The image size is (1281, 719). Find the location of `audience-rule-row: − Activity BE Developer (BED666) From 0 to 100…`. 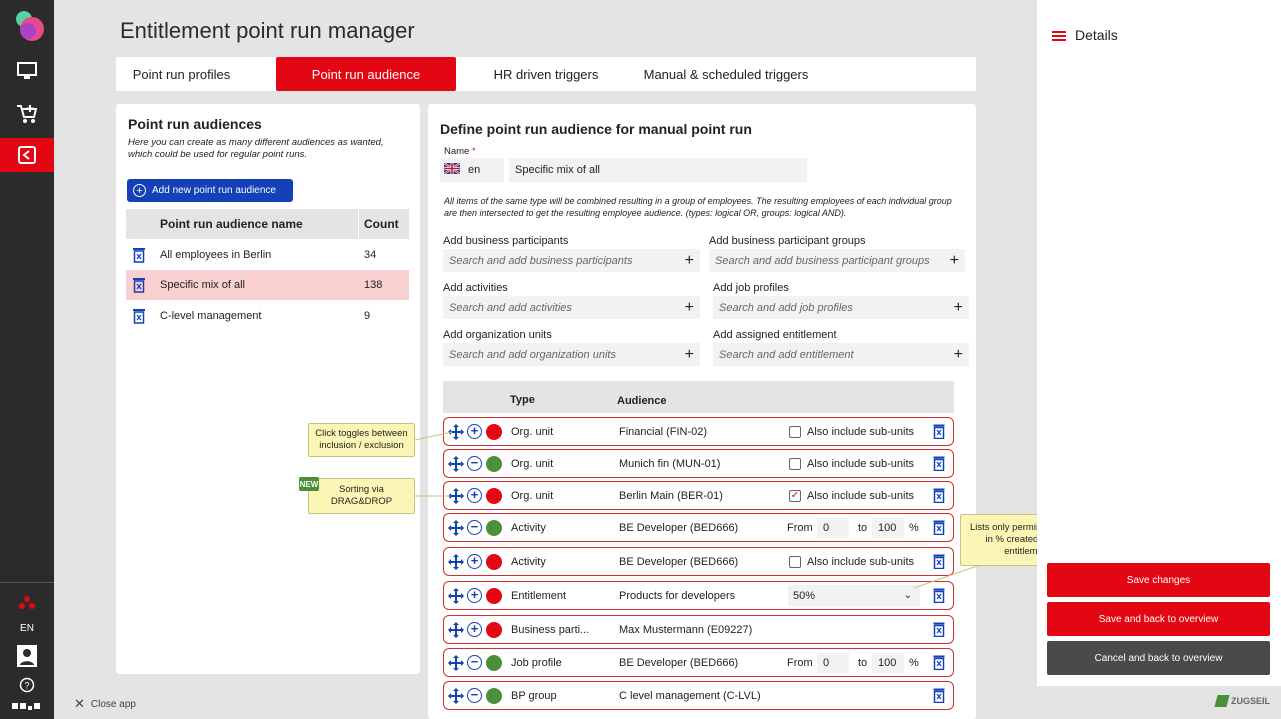

audience-rule-row: − Activity BE Developer (BED666) From 0 to 100… is located at coordinates (698, 527).